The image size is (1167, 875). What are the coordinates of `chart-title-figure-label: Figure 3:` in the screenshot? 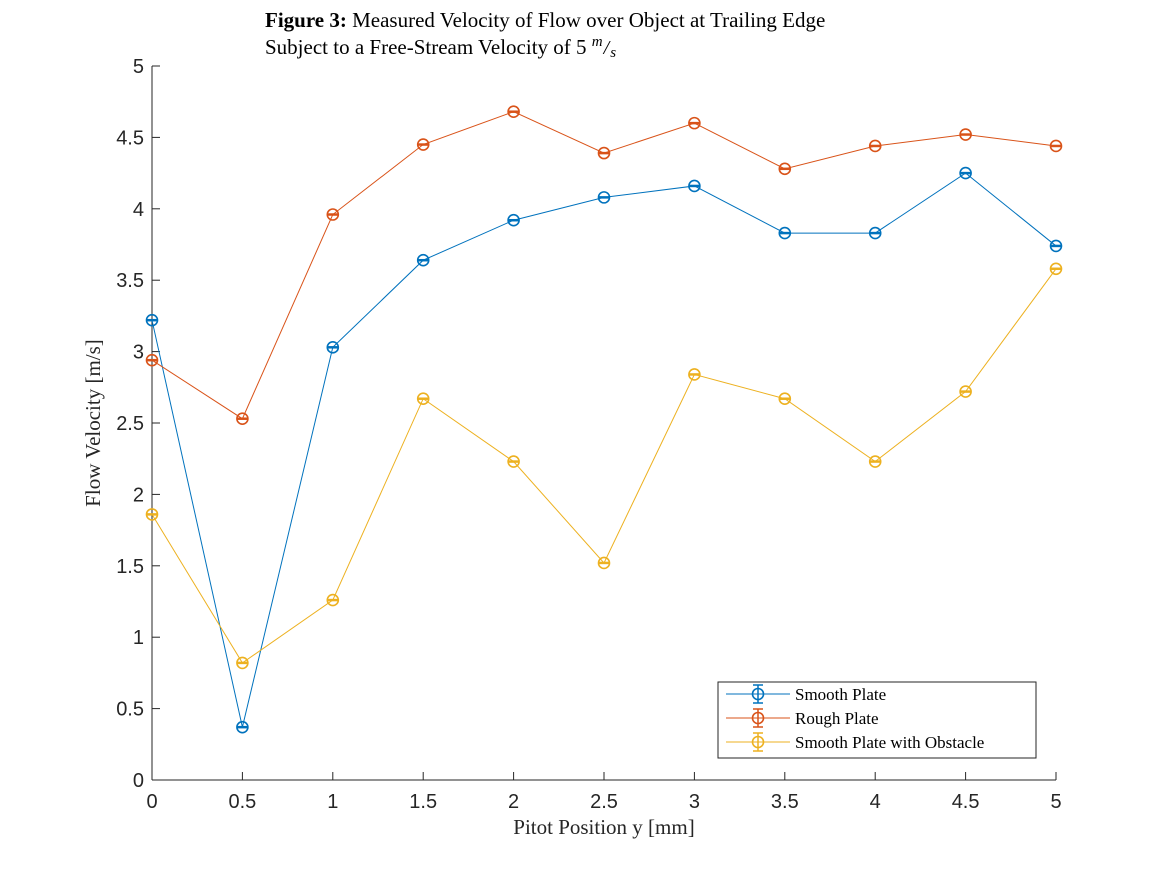 It's located at (306, 20).